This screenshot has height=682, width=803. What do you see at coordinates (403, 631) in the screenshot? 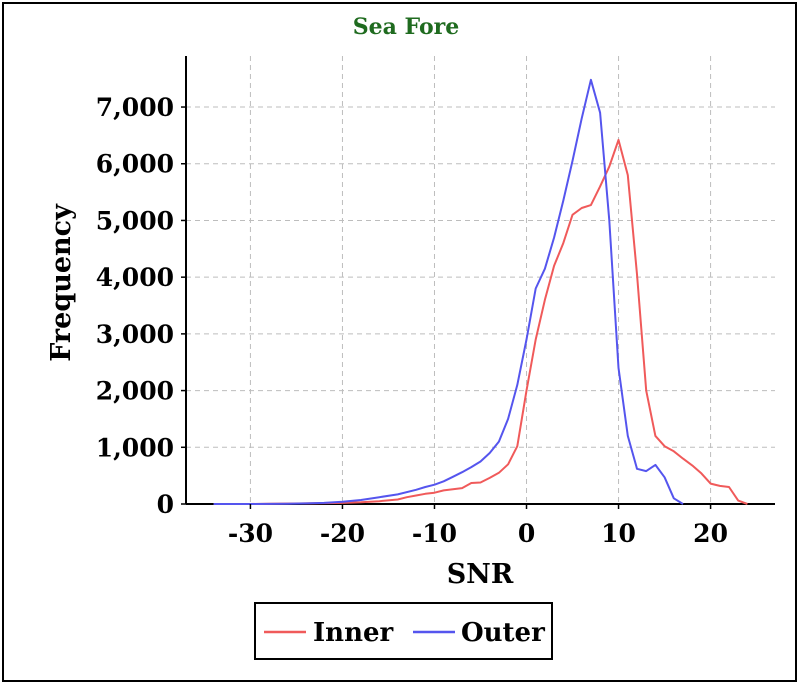
I see `legend: Inner Outer` at bounding box center [403, 631].